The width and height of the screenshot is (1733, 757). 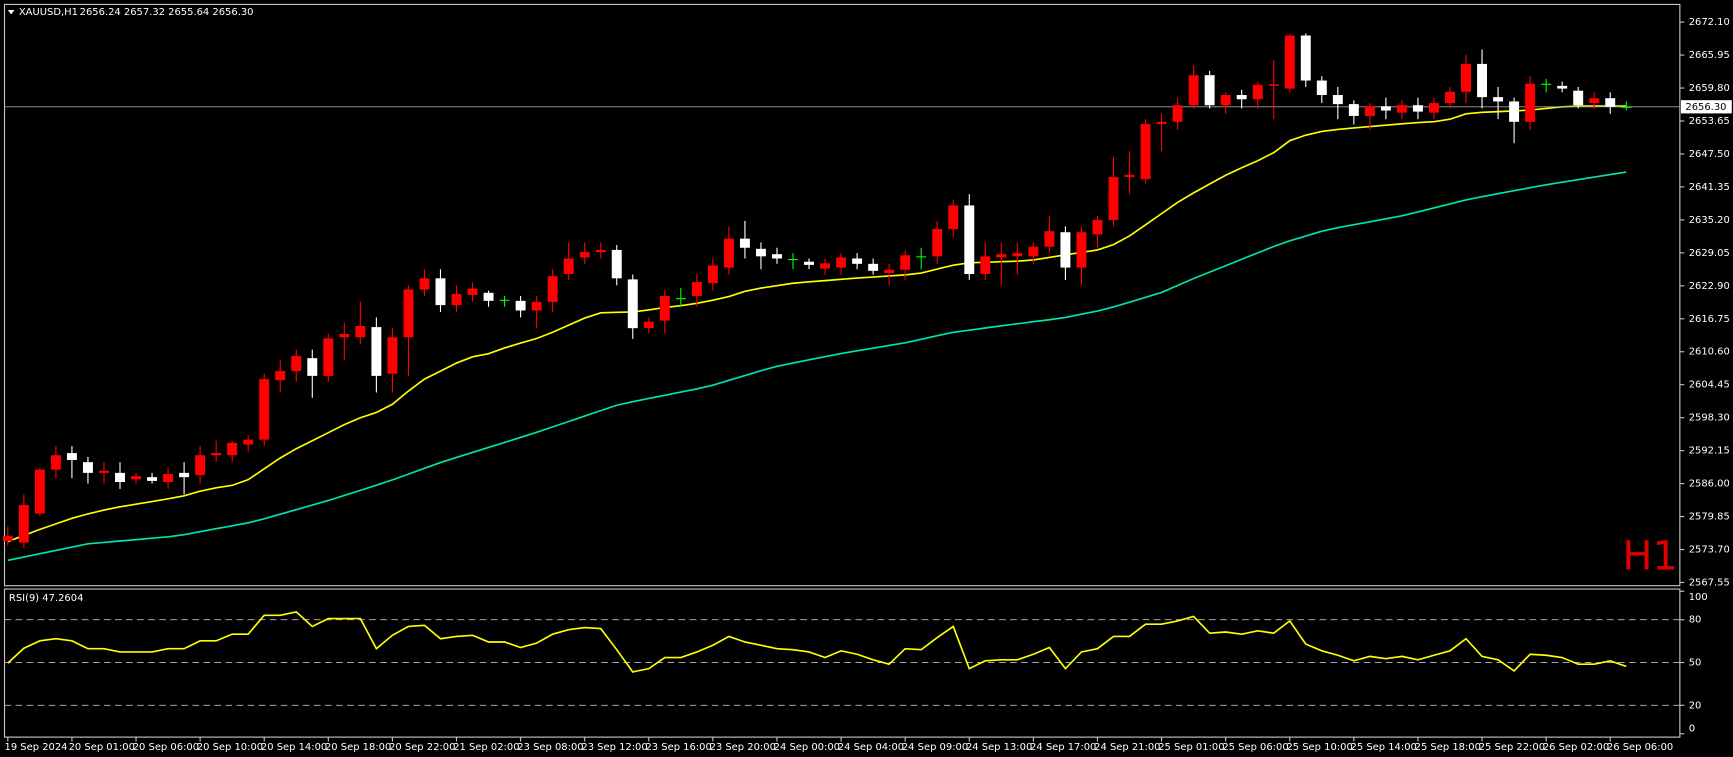 I want to click on y-tick-label: 2579.85, so click(x=1709, y=517).